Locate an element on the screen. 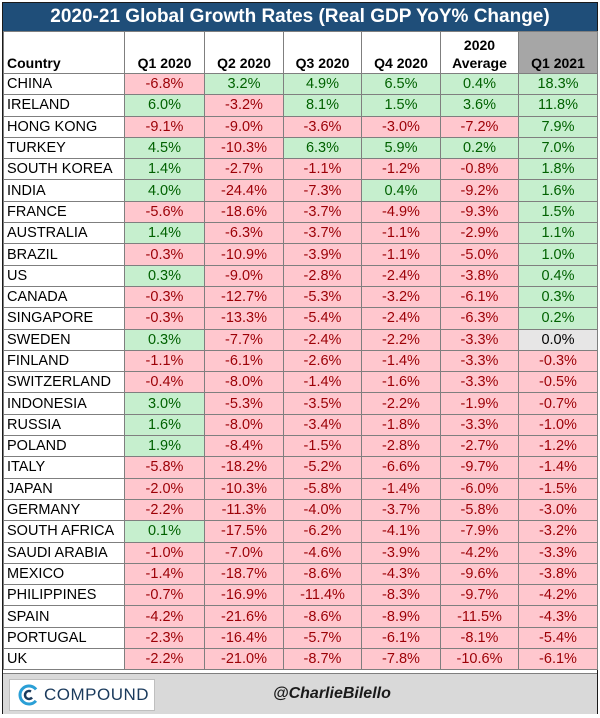 Image resolution: width=600 pixels, height=718 pixels. table-row: MEXICO -1.4% -18.7% -8.6% -4.3% -9.6% -3.8% is located at coordinates (300, 574).